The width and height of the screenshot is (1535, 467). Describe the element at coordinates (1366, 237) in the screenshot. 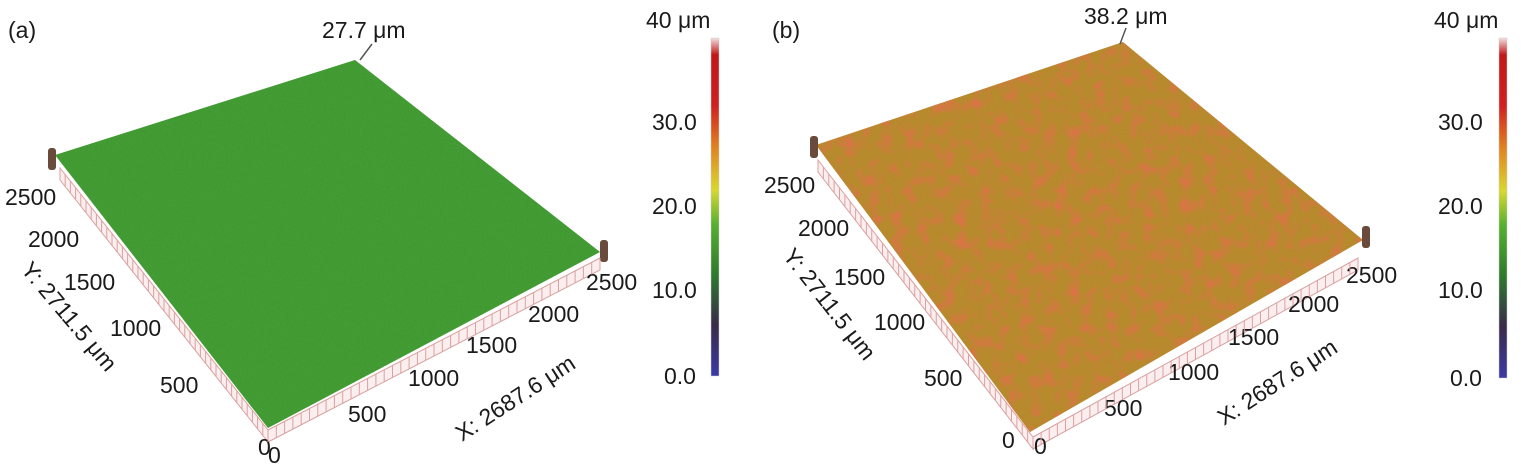

I see `corner-marker-right-b` at that location.